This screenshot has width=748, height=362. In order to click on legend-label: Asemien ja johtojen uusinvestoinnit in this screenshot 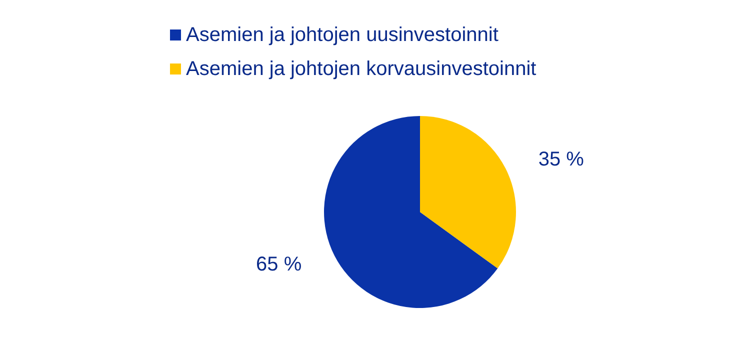, I will do `click(342, 35)`.